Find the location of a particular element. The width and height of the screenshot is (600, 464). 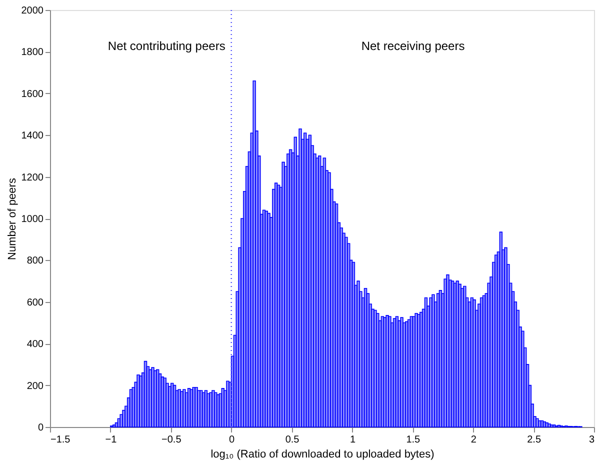

x-tick-label: 1.5 is located at coordinates (413, 440).